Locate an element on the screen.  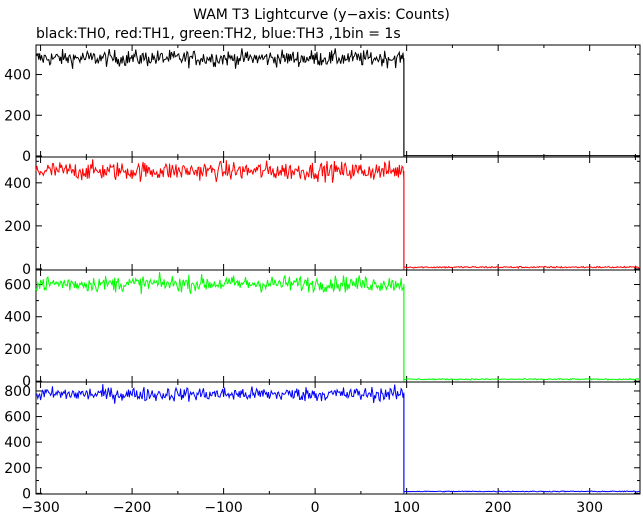
x-tick-label: 200 is located at coordinates (498, 507).